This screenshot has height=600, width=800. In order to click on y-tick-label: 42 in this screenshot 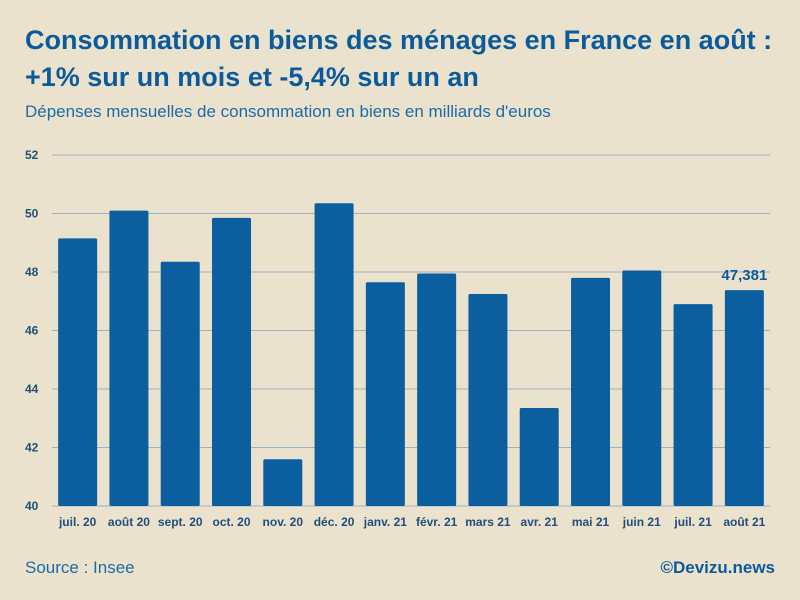, I will do `click(32, 448)`.